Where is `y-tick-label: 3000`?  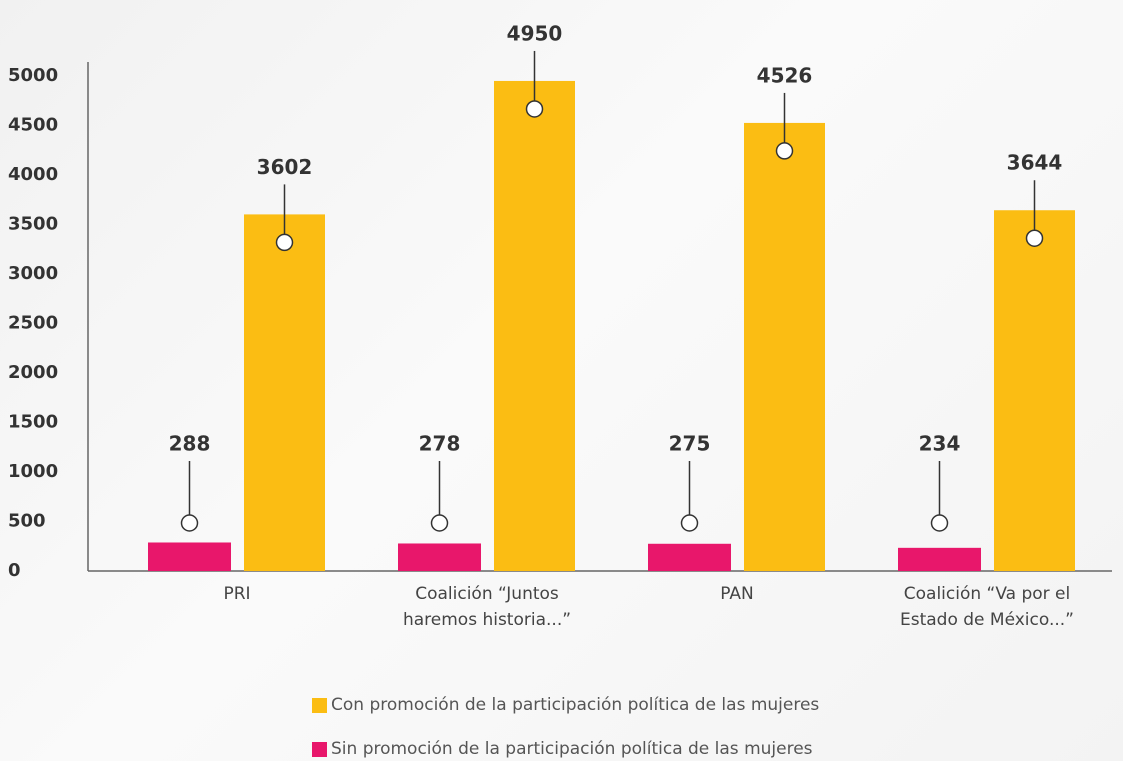
y-tick-label: 3000 is located at coordinates (33, 273).